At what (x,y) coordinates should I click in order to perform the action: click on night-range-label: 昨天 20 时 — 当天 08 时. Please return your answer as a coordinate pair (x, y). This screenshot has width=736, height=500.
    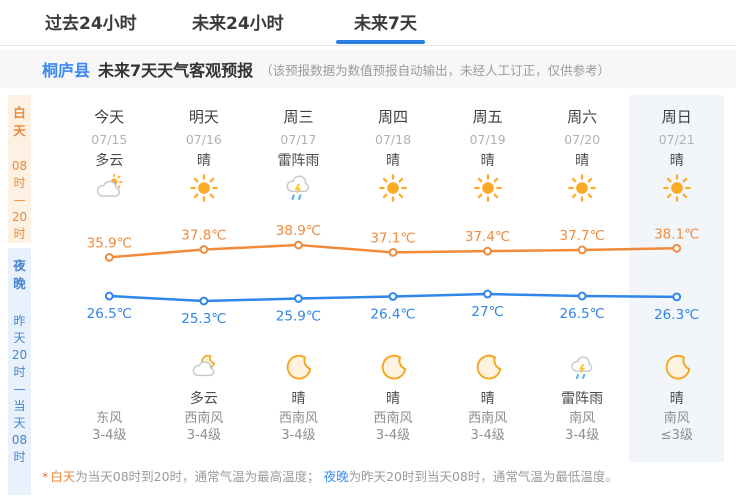
    Looking at the image, I should click on (19, 389).